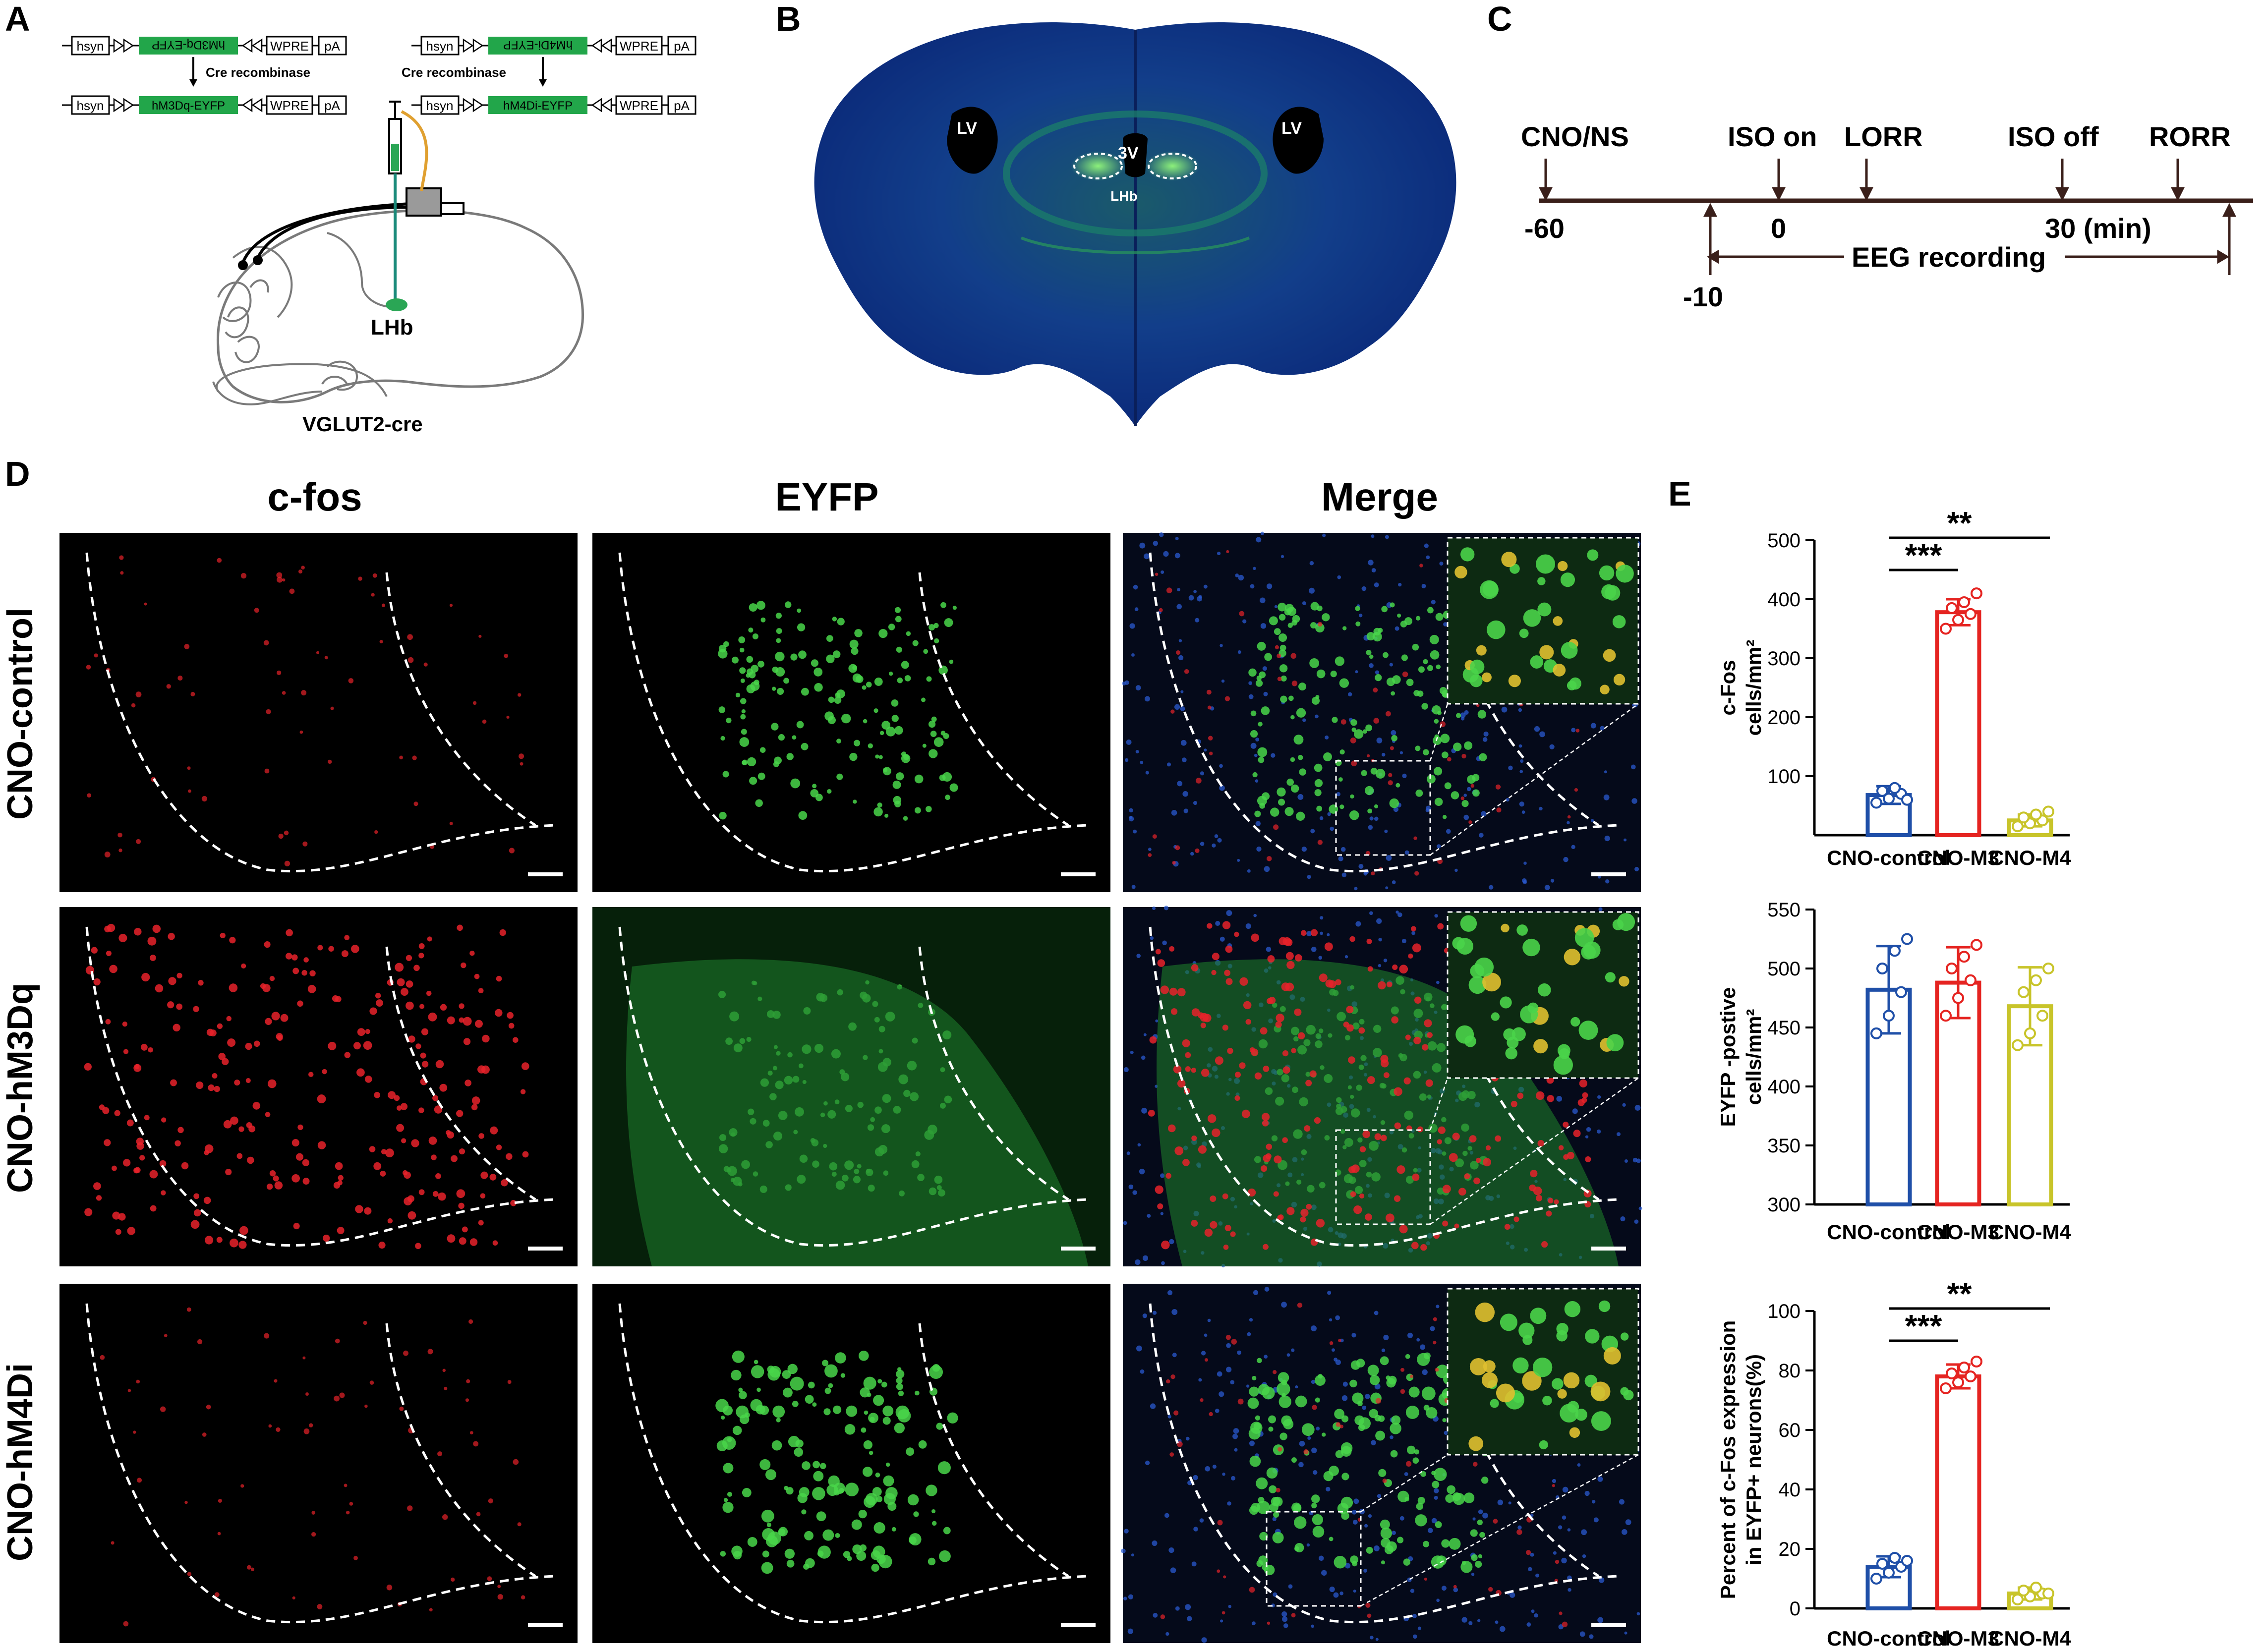  I want to click on zoom-box, so click(1314, 1559).